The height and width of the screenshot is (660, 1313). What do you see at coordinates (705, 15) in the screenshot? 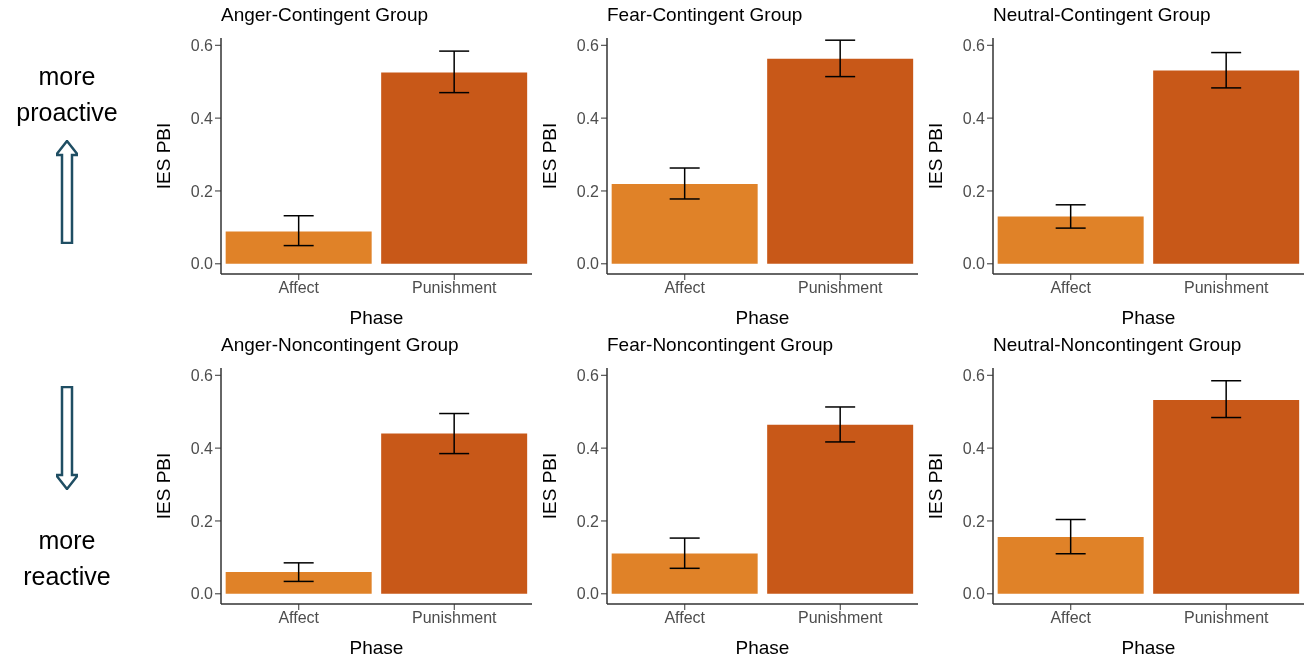
I see `chart-title: Fear-Contingent Group` at bounding box center [705, 15].